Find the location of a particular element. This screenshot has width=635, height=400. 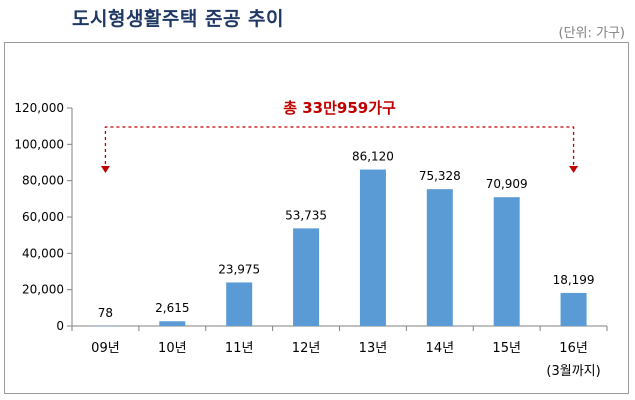

data-label: 86,120 is located at coordinates (373, 157).